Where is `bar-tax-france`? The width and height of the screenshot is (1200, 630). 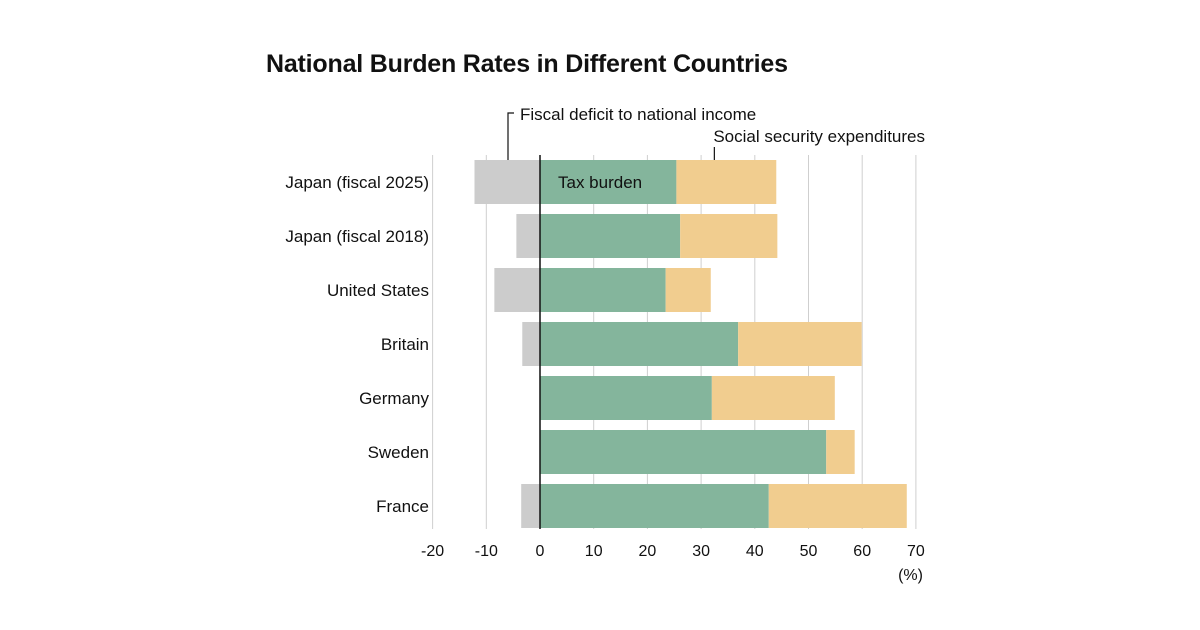 bar-tax-france is located at coordinates (654, 506).